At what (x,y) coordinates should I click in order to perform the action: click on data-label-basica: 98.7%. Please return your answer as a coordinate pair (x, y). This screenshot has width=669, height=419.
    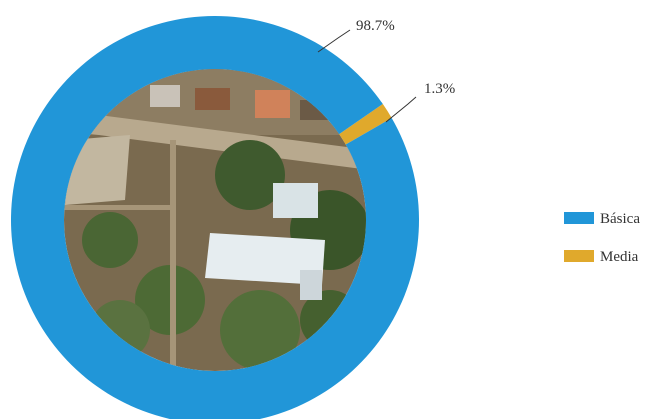
    Looking at the image, I should click on (375, 26).